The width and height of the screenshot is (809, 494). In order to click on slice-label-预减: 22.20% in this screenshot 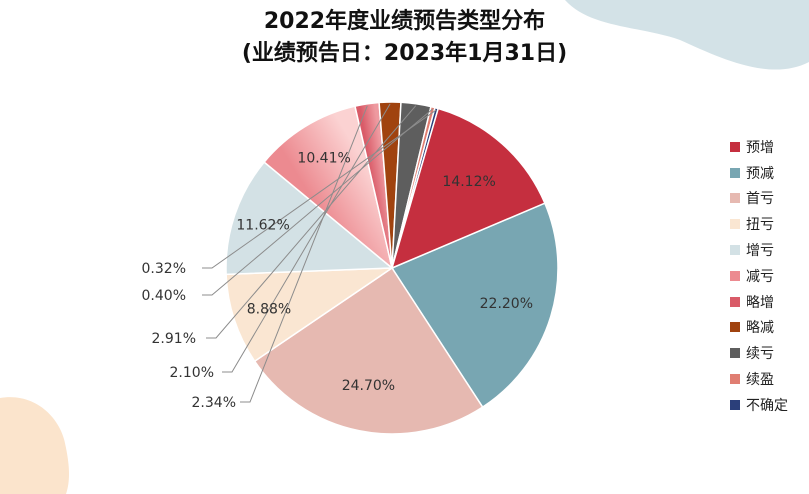, I will do `click(506, 304)`.